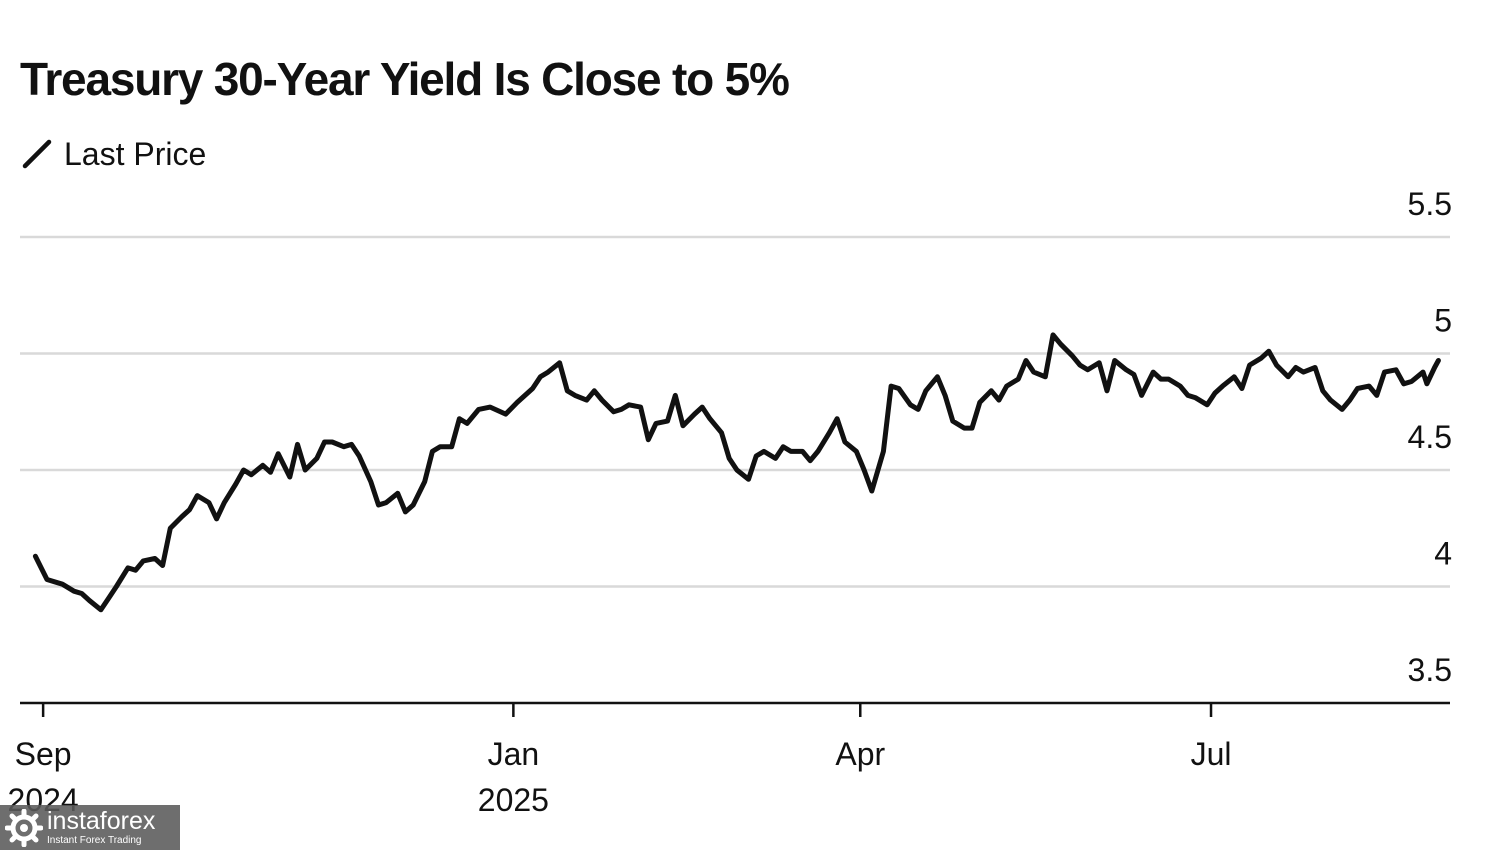 This screenshot has height=850, width=1500. What do you see at coordinates (1443, 554) in the screenshot?
I see `y-tick-label: 4` at bounding box center [1443, 554].